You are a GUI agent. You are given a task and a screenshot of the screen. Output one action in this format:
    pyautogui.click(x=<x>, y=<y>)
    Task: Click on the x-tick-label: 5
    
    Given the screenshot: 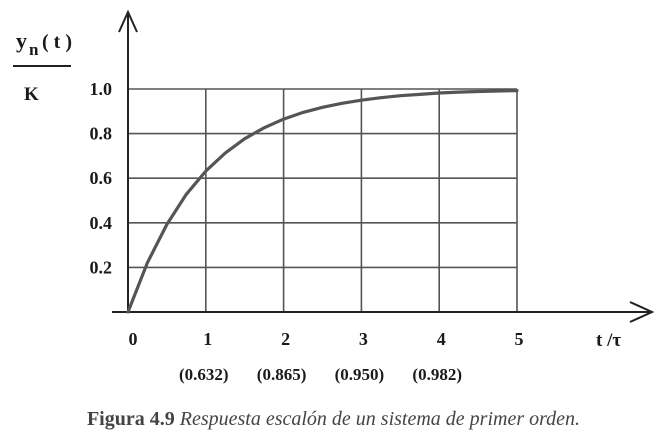 What is the action you would take?
    pyautogui.click(x=519, y=339)
    